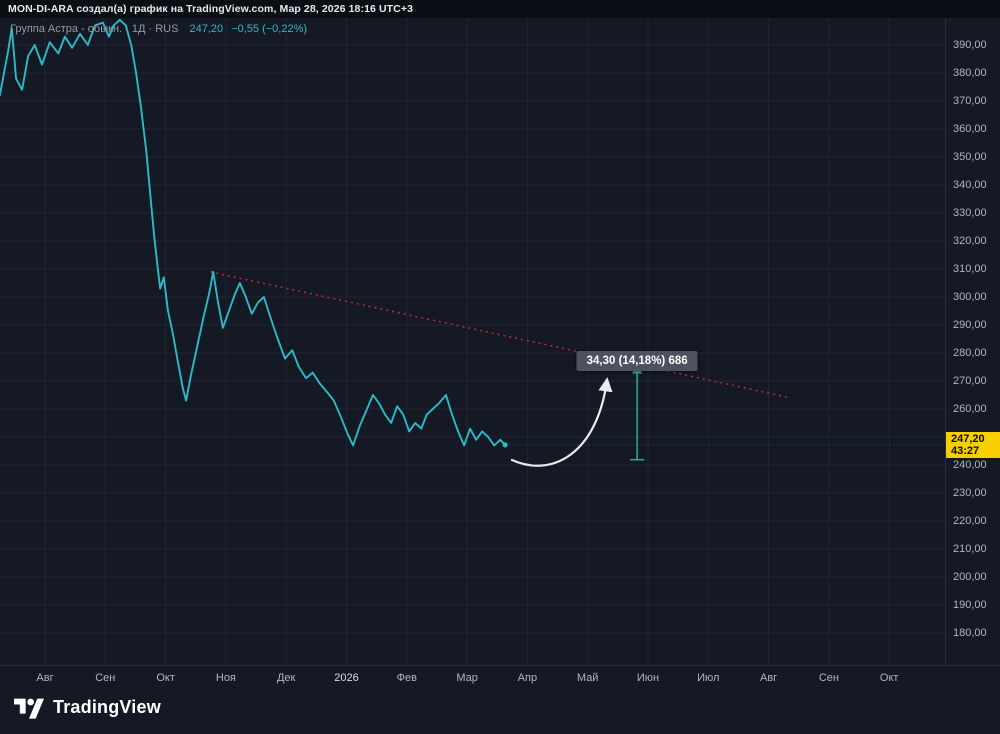  Describe the element at coordinates (970, 45) in the screenshot. I see `price-tick-label: 390,00` at that location.